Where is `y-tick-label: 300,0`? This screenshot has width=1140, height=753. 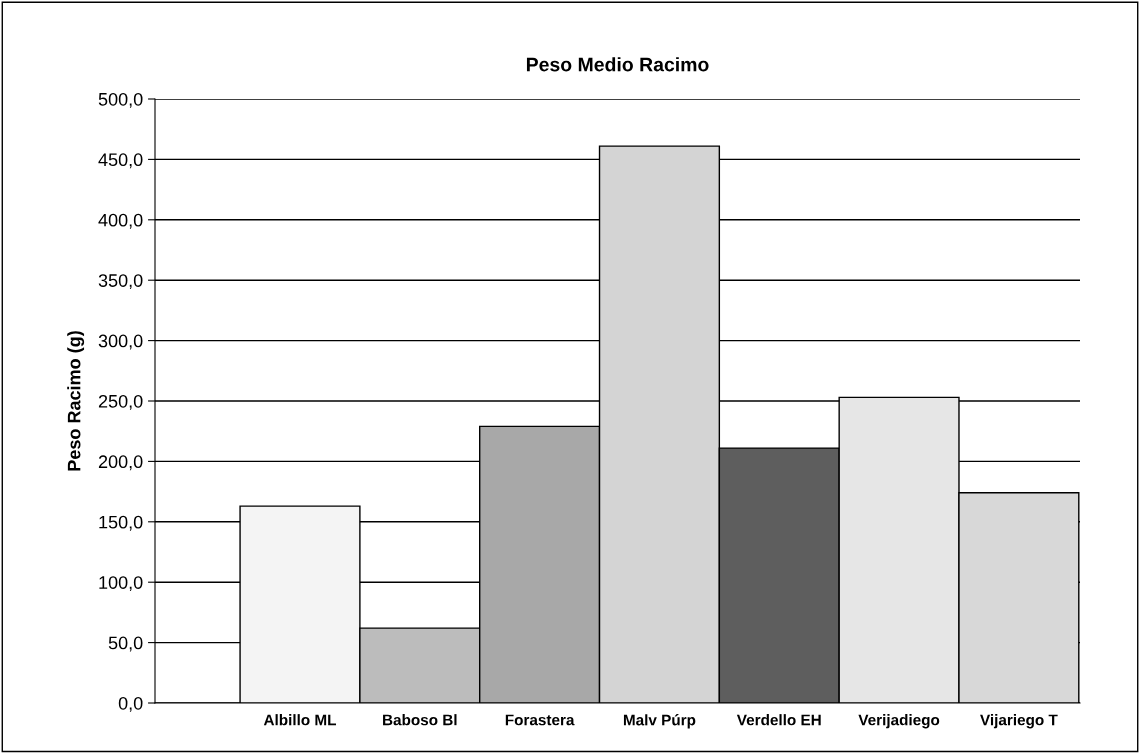 y-tick-label: 300,0 is located at coordinates (120, 342).